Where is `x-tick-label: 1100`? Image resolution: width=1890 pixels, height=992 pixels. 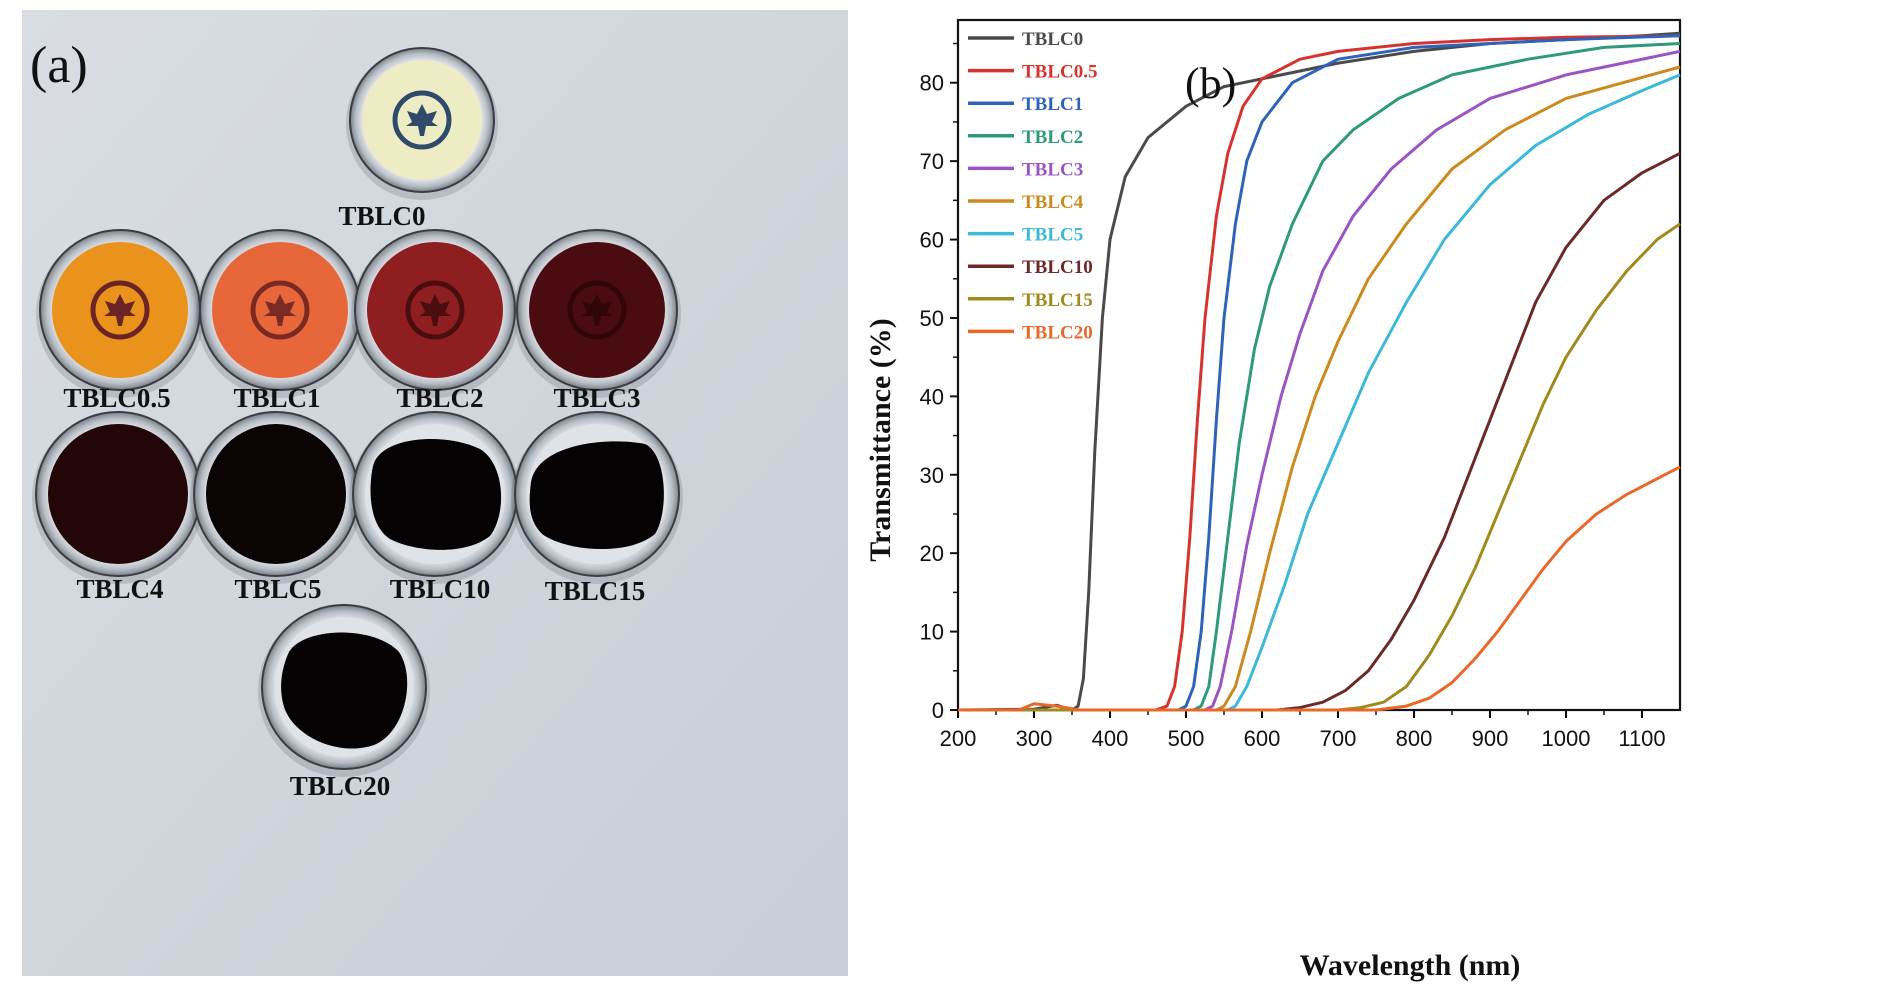 x-tick-label: 1100 is located at coordinates (1641, 738).